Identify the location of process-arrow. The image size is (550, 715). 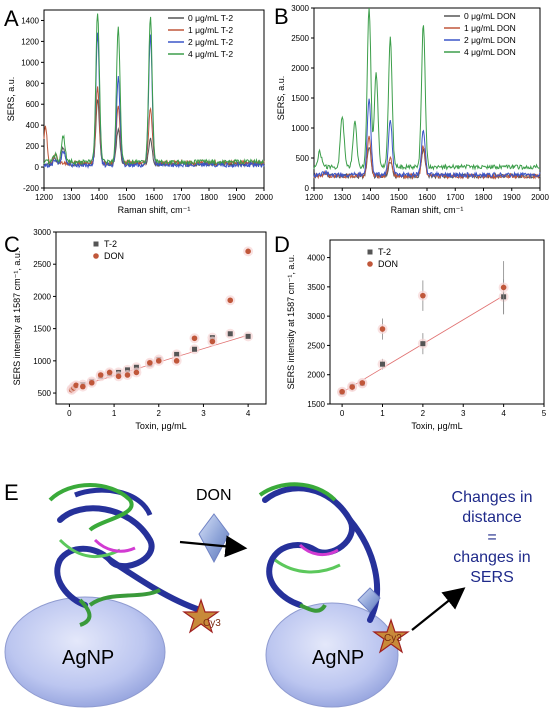
(213, 546).